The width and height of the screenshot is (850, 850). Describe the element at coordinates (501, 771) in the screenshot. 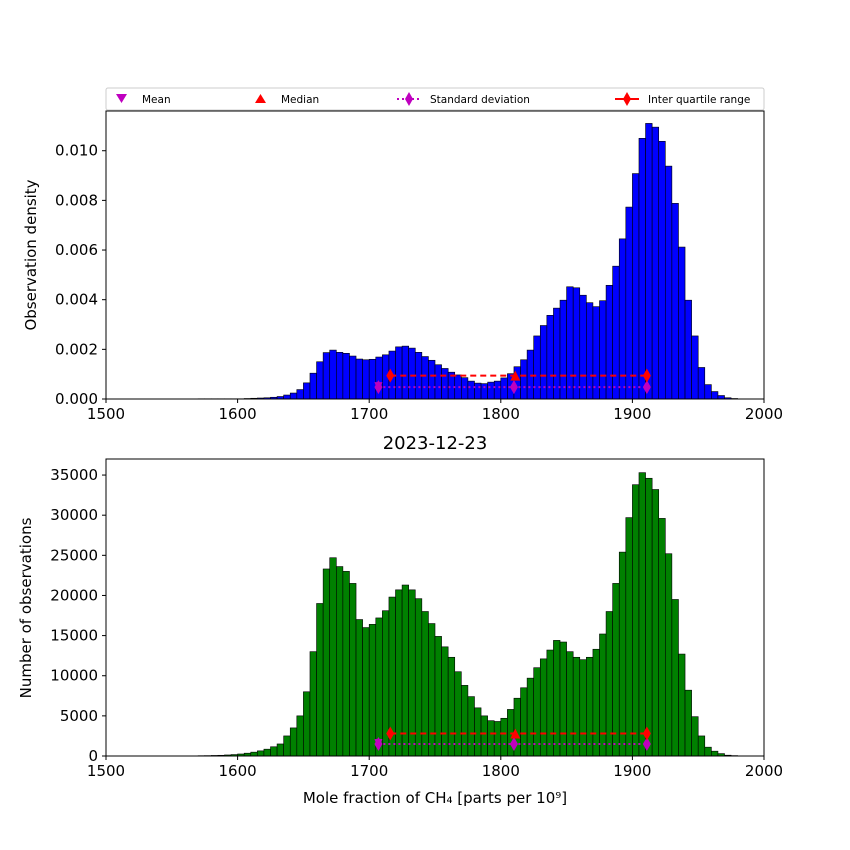

I see `count-x-tick-label: 1800` at that location.